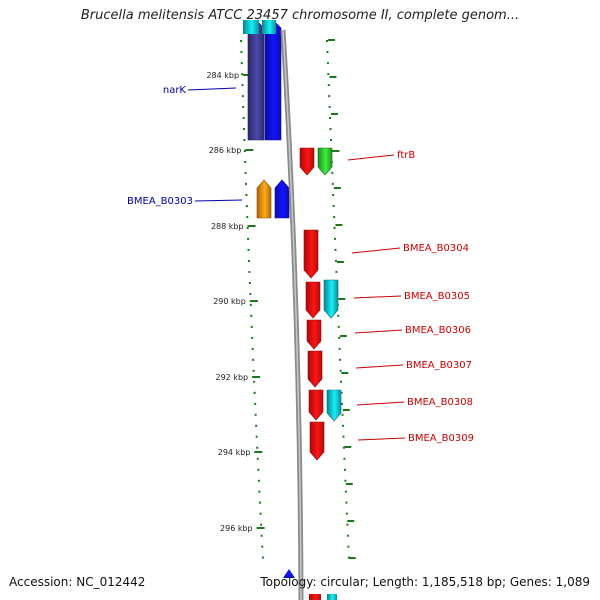  What do you see at coordinates (227, 226) in the screenshot?
I see `tick-label: 288 kbp` at bounding box center [227, 226].